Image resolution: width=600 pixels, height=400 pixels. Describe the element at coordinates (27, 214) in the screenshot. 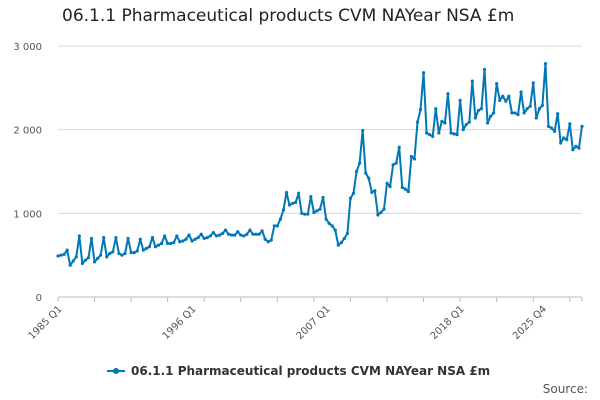

I see `y-tick-label: 1 000` at that location.